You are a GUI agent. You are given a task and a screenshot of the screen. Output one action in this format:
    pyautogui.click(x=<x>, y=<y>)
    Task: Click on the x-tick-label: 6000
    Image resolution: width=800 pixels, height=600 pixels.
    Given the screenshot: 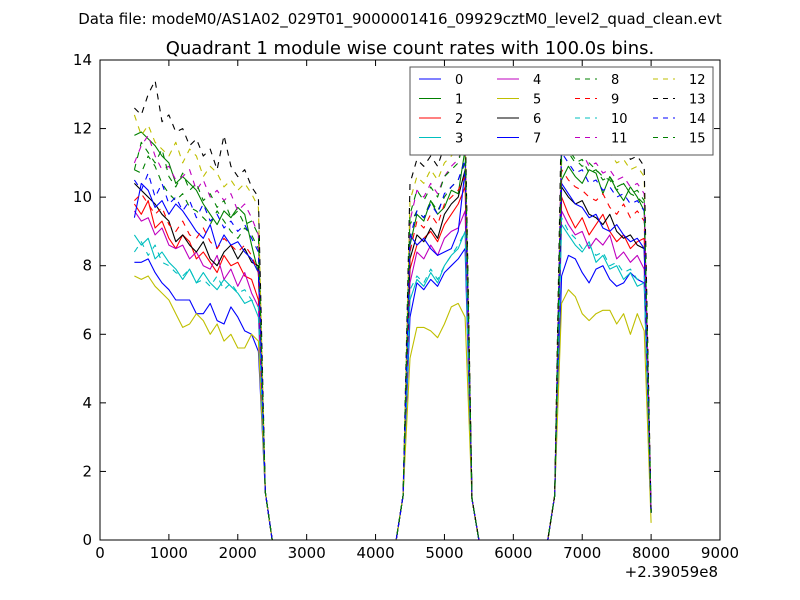 What is the action you would take?
    pyautogui.click(x=513, y=553)
    